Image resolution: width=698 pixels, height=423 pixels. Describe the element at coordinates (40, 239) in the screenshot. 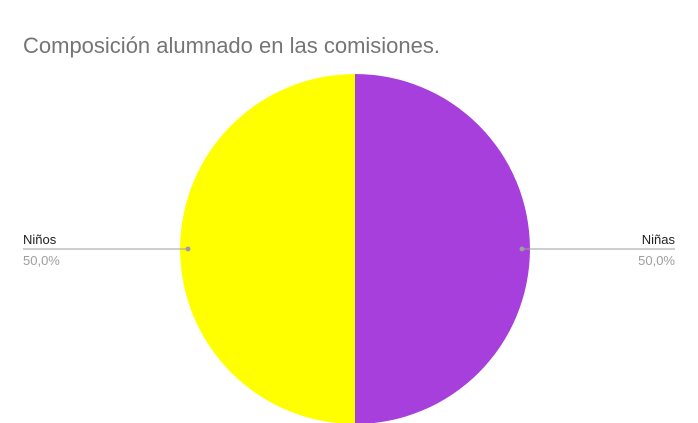

I see `slice-label-ninos: Niños` at that location.